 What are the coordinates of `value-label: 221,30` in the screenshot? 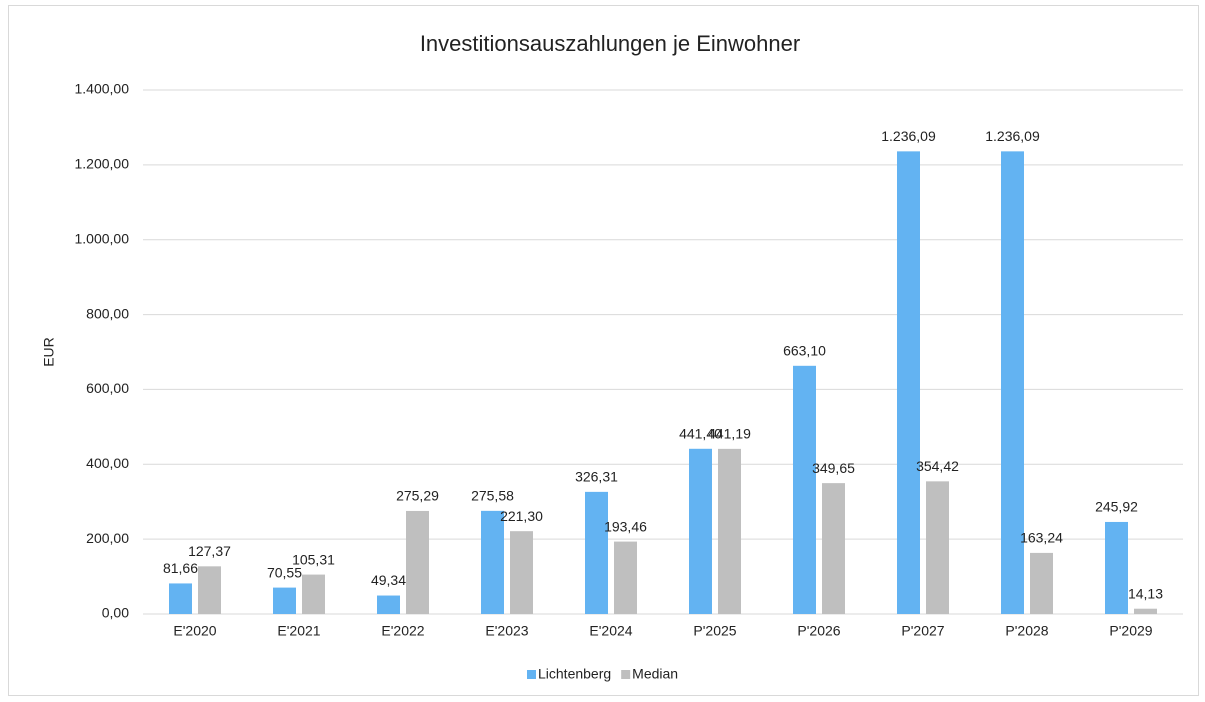 It's located at (521, 516).